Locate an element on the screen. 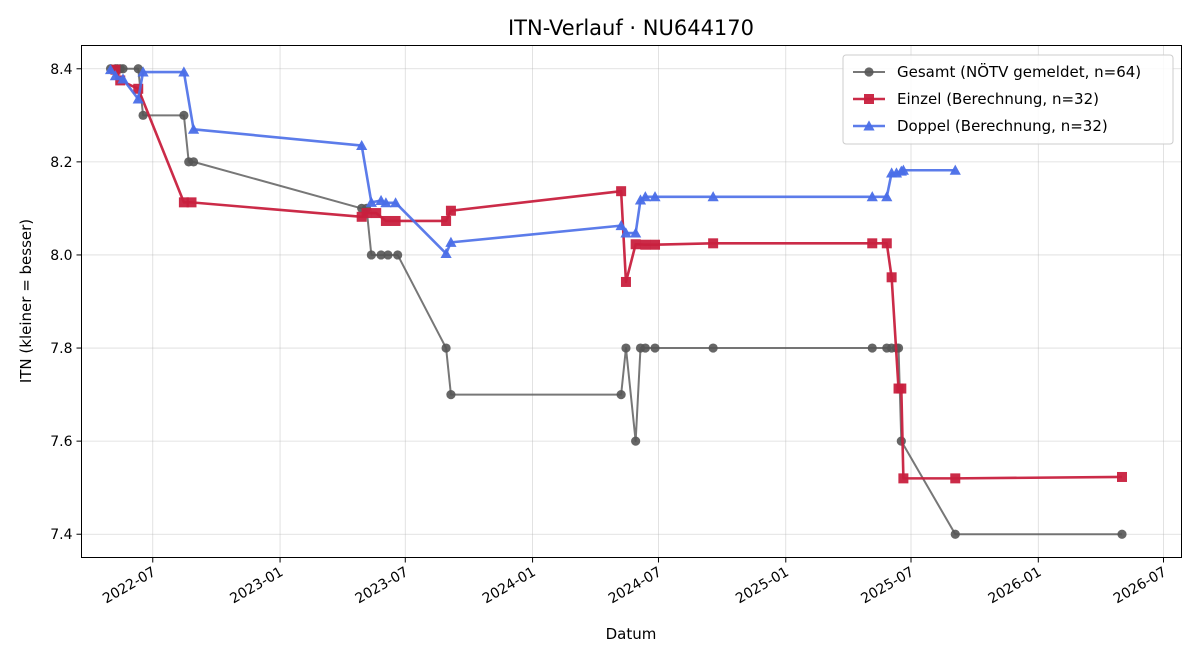  legend-box is located at coordinates (1008, 99).